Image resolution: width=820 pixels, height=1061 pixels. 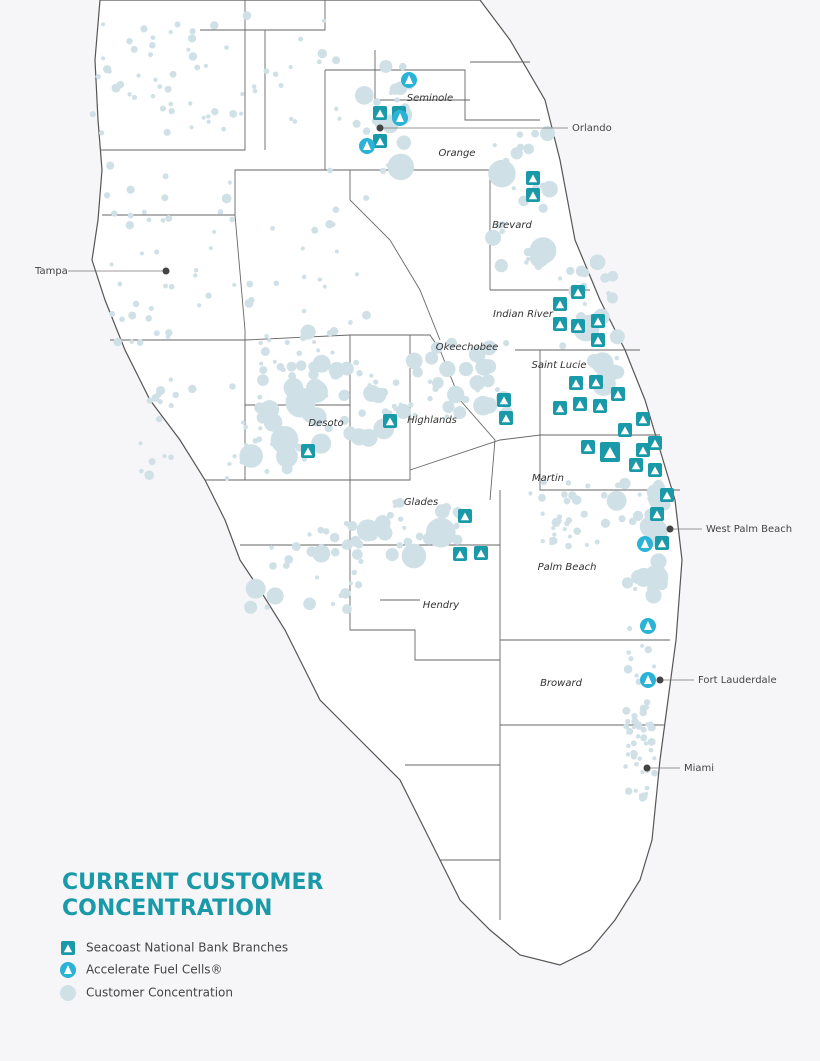 What do you see at coordinates (441, 605) in the screenshot?
I see `county-label: Hendry` at bounding box center [441, 605].